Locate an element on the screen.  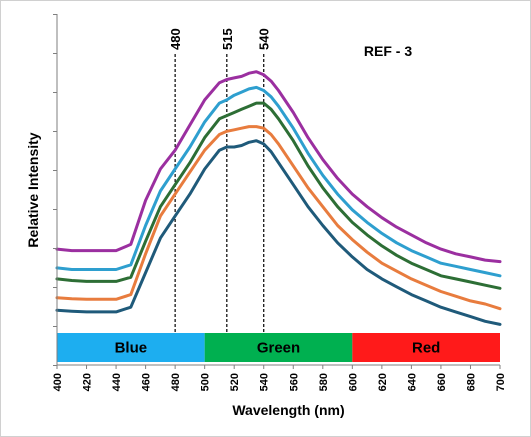
x-tick-label: 520 is located at coordinates (235, 382).